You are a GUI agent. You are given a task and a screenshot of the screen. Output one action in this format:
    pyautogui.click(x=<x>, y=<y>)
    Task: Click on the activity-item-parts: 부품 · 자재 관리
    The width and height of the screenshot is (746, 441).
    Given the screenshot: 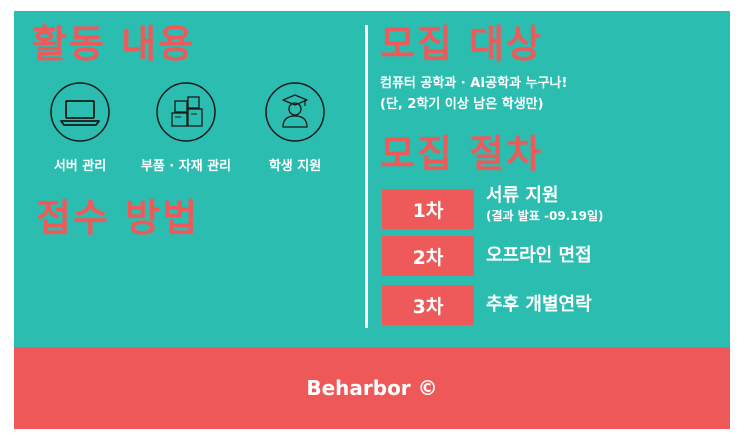 What is the action you would take?
    pyautogui.click(x=186, y=127)
    